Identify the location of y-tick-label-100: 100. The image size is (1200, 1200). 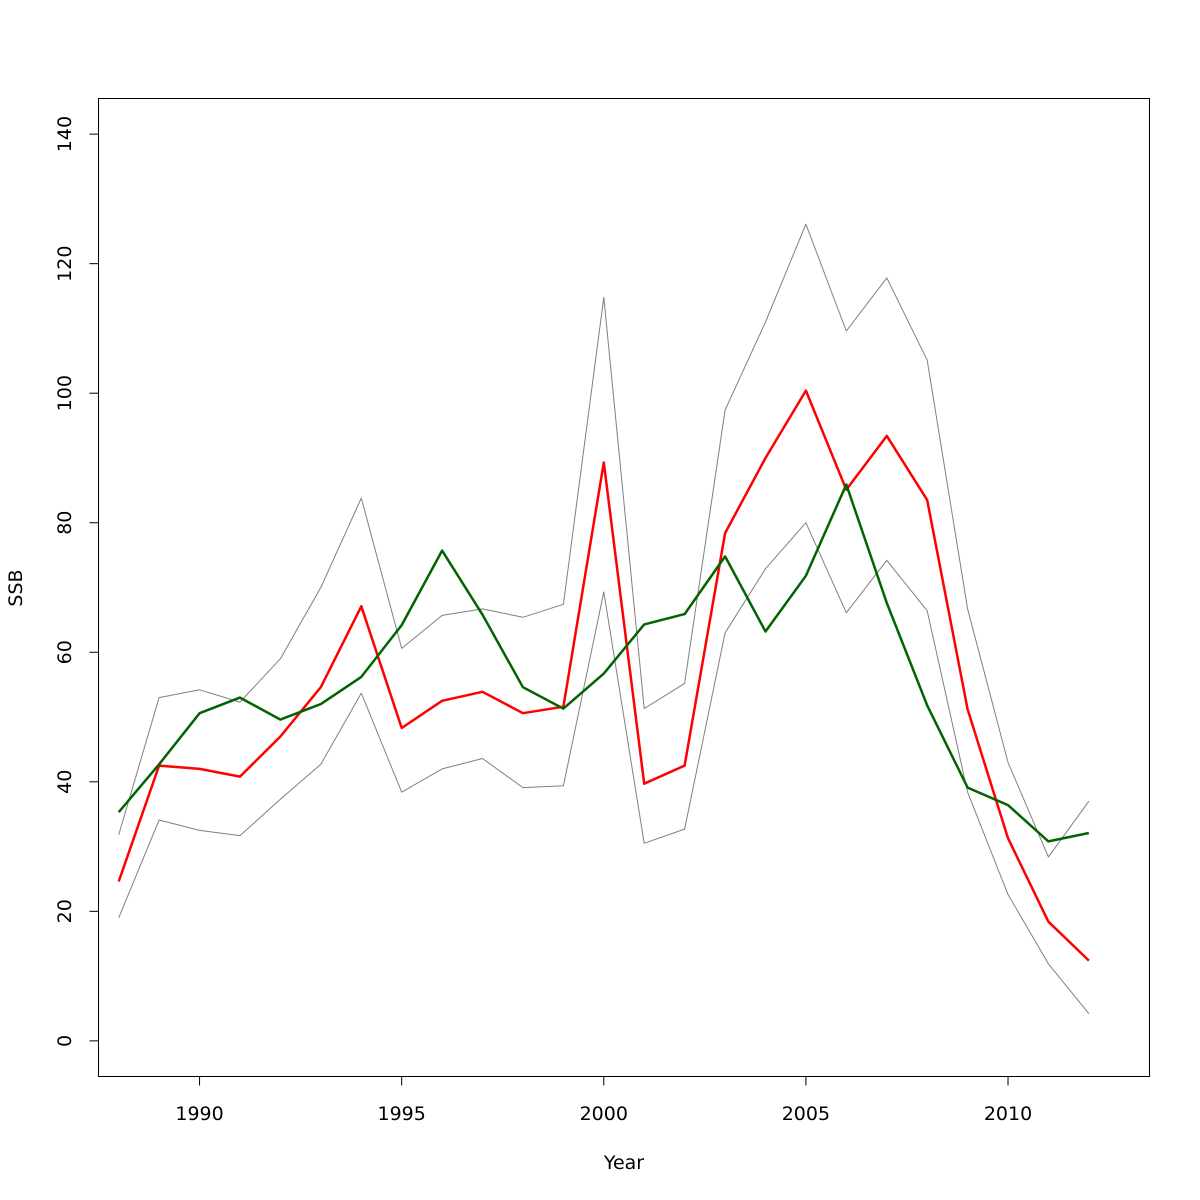
(65, 393).